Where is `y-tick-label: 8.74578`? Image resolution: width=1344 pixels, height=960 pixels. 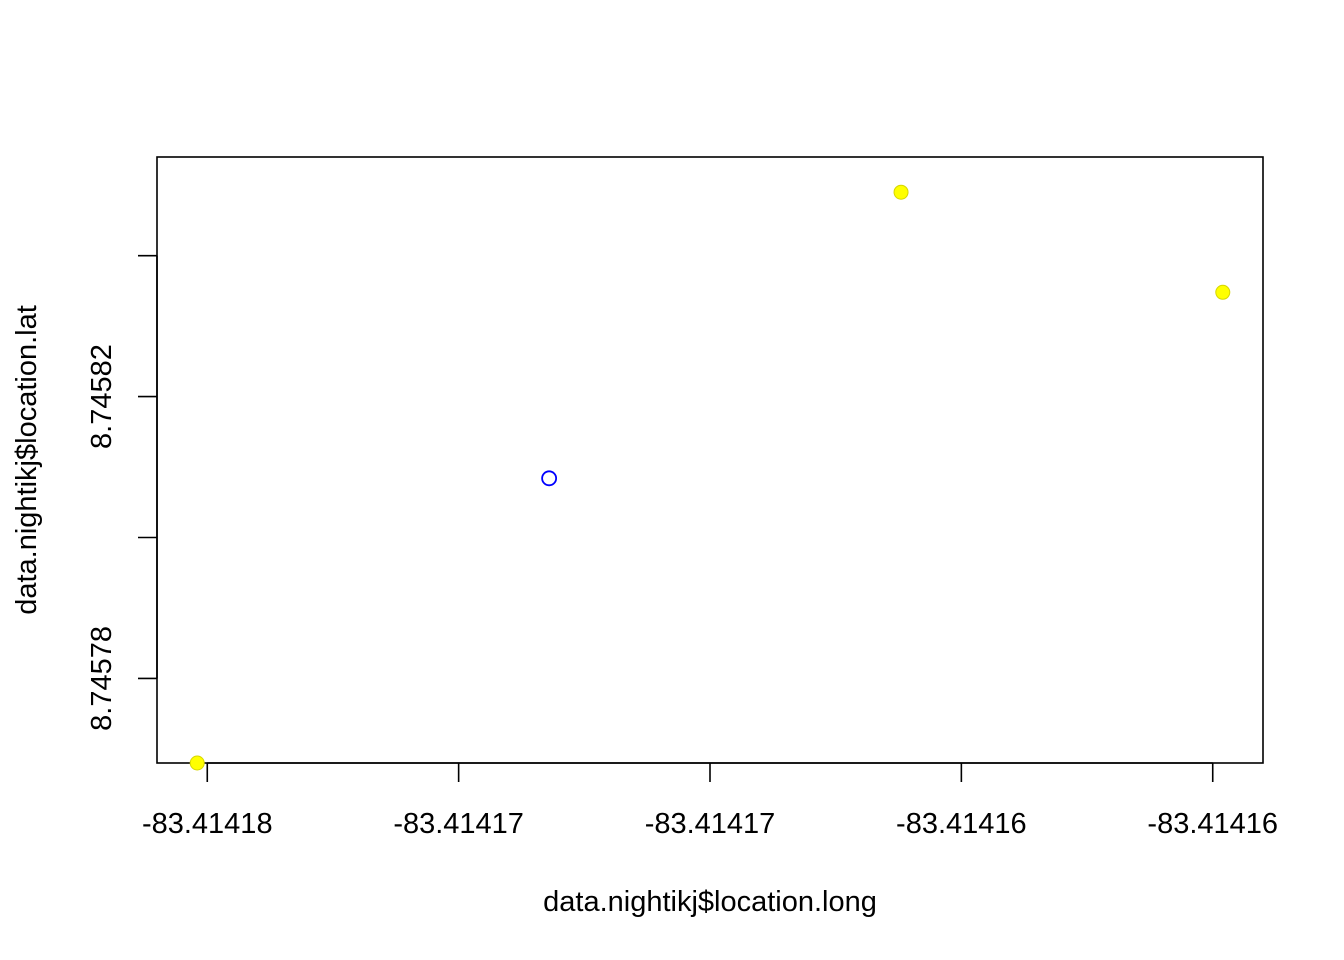
y-tick-label: 8.74578 is located at coordinates (102, 678).